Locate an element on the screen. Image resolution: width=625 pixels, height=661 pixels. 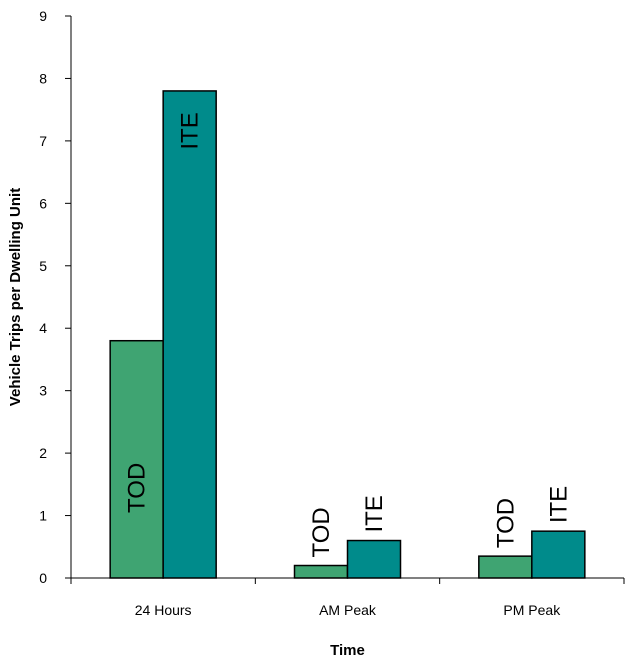
bar-ite-am-peak is located at coordinates (374, 559).